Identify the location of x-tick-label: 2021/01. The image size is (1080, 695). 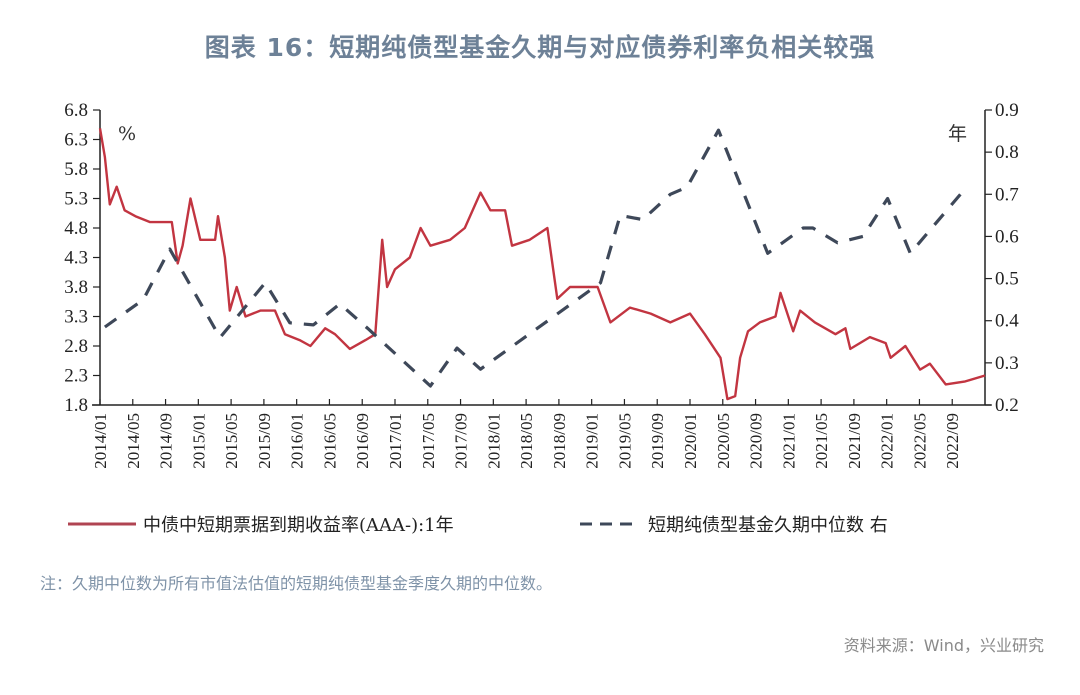
(788, 441).